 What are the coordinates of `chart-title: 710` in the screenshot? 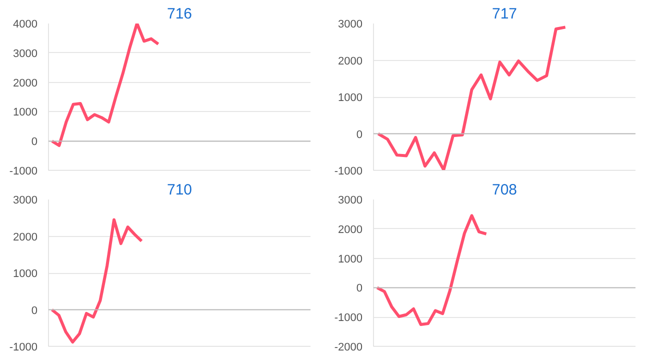 It's located at (179, 190).